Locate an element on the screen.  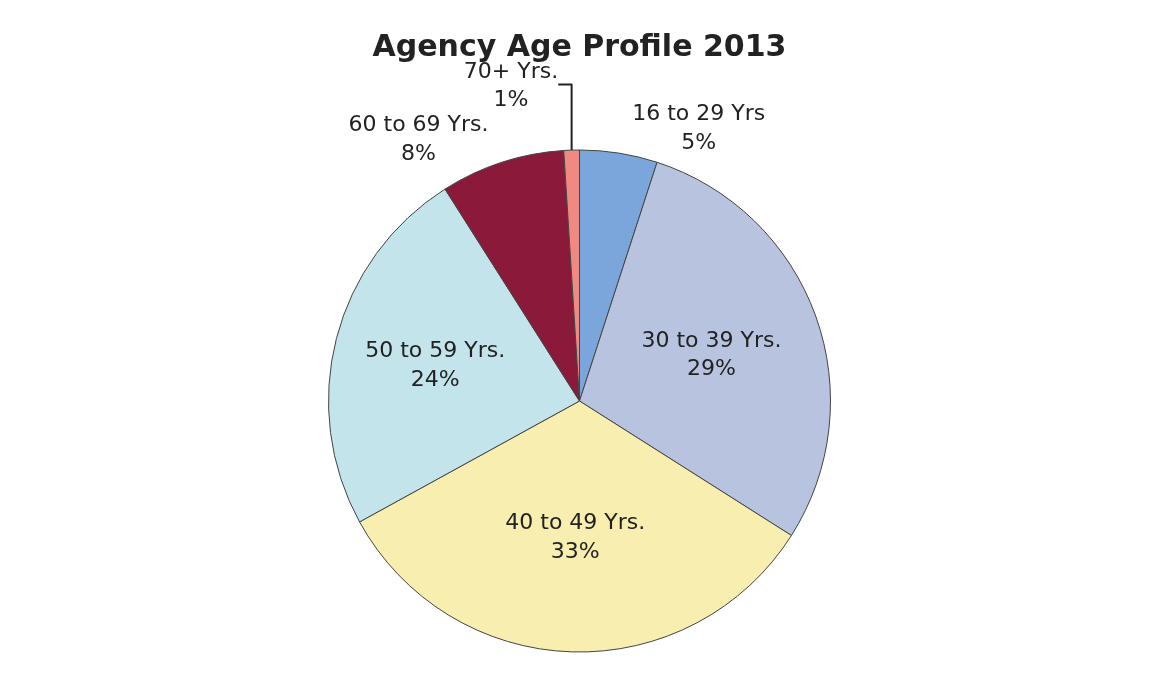
slice-label: 40 to 49 Yrs. is located at coordinates (575, 522).